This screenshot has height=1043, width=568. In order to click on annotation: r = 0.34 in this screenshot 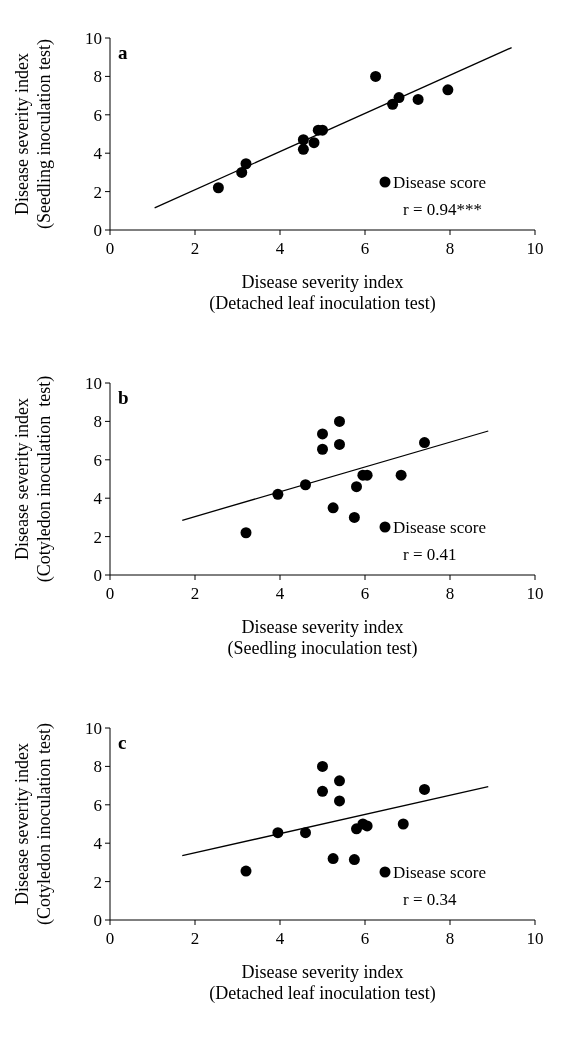, I will do `click(430, 899)`.